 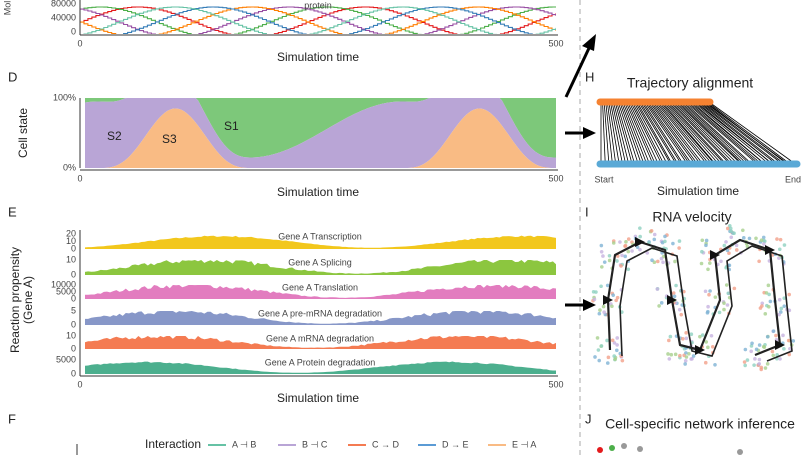 What do you see at coordinates (63, 284) in the screenshot?
I see `y-tick-label: 10000` at bounding box center [63, 284].